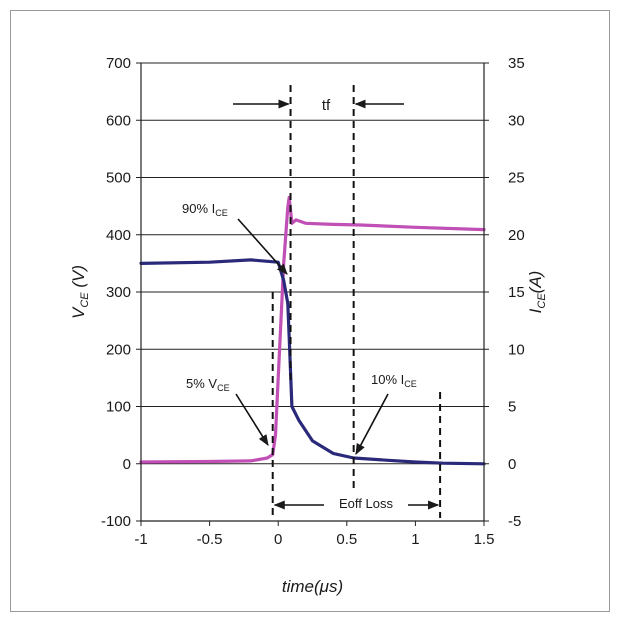 The width and height of the screenshot is (624, 624). Describe the element at coordinates (516, 292) in the screenshot. I see `y-right-tick-label: 15` at that location.